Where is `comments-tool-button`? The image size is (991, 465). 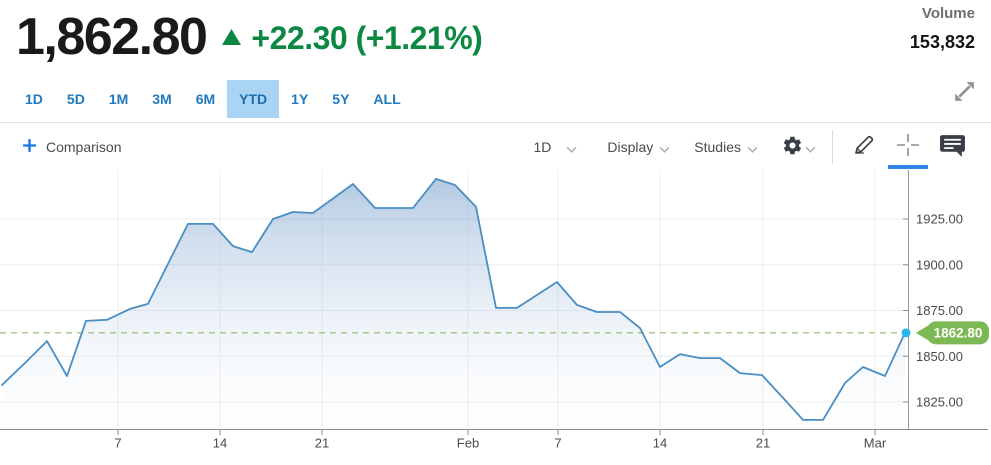
comments-tool-button is located at coordinates (952, 147).